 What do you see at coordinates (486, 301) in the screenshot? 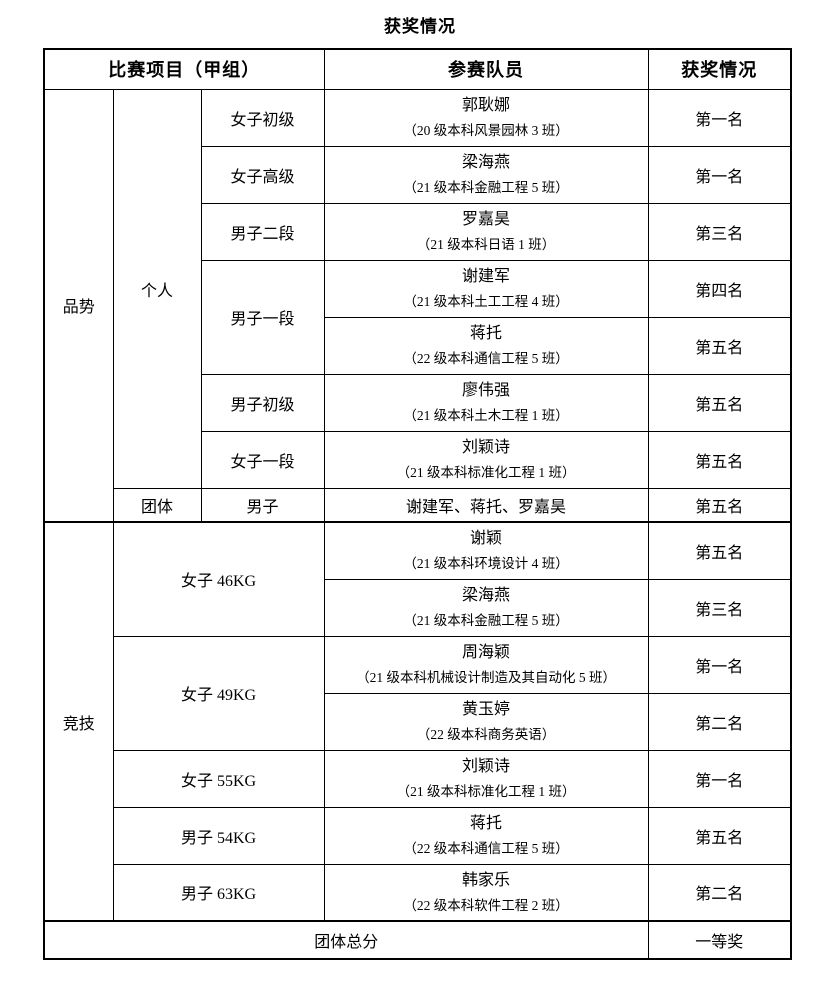
I see `player-class: （21 级本科土工工程 4 班）` at bounding box center [486, 301].